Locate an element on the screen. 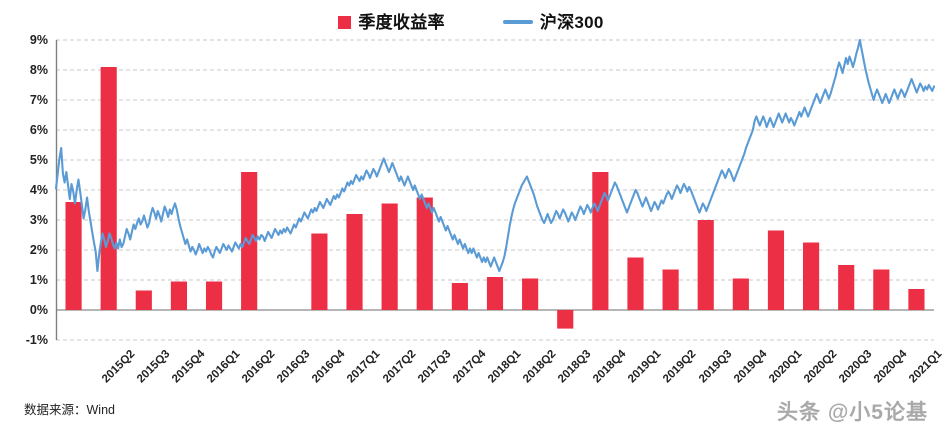 This screenshot has height=431, width=942. x-tick-label: 2017Q2 is located at coordinates (399, 367).